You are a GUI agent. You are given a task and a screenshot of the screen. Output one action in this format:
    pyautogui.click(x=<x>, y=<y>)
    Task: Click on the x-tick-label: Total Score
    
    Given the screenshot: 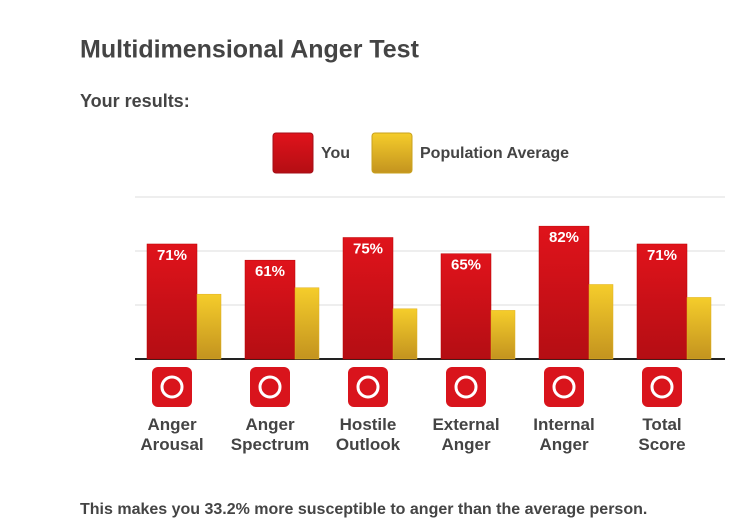 What is the action you would take?
    pyautogui.click(x=662, y=434)
    